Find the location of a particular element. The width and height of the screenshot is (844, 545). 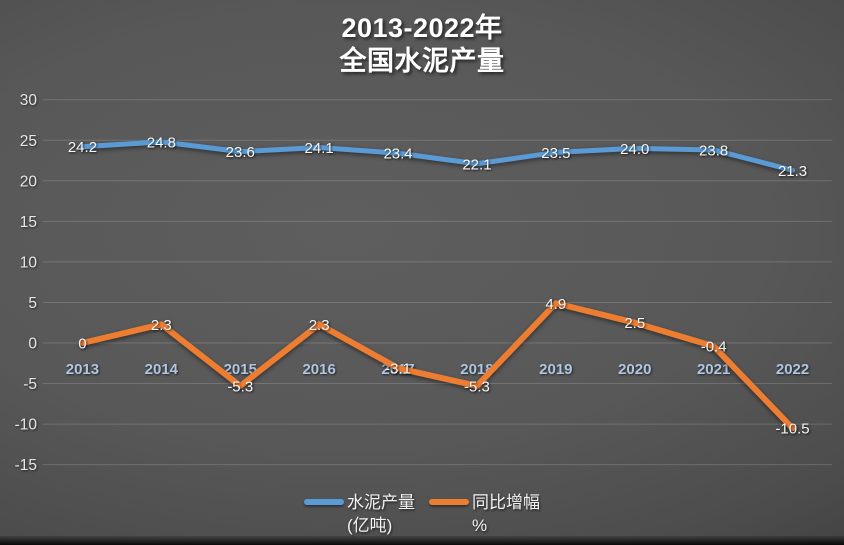

data-label-series-0-2017: 23.4 is located at coordinates (397, 154).